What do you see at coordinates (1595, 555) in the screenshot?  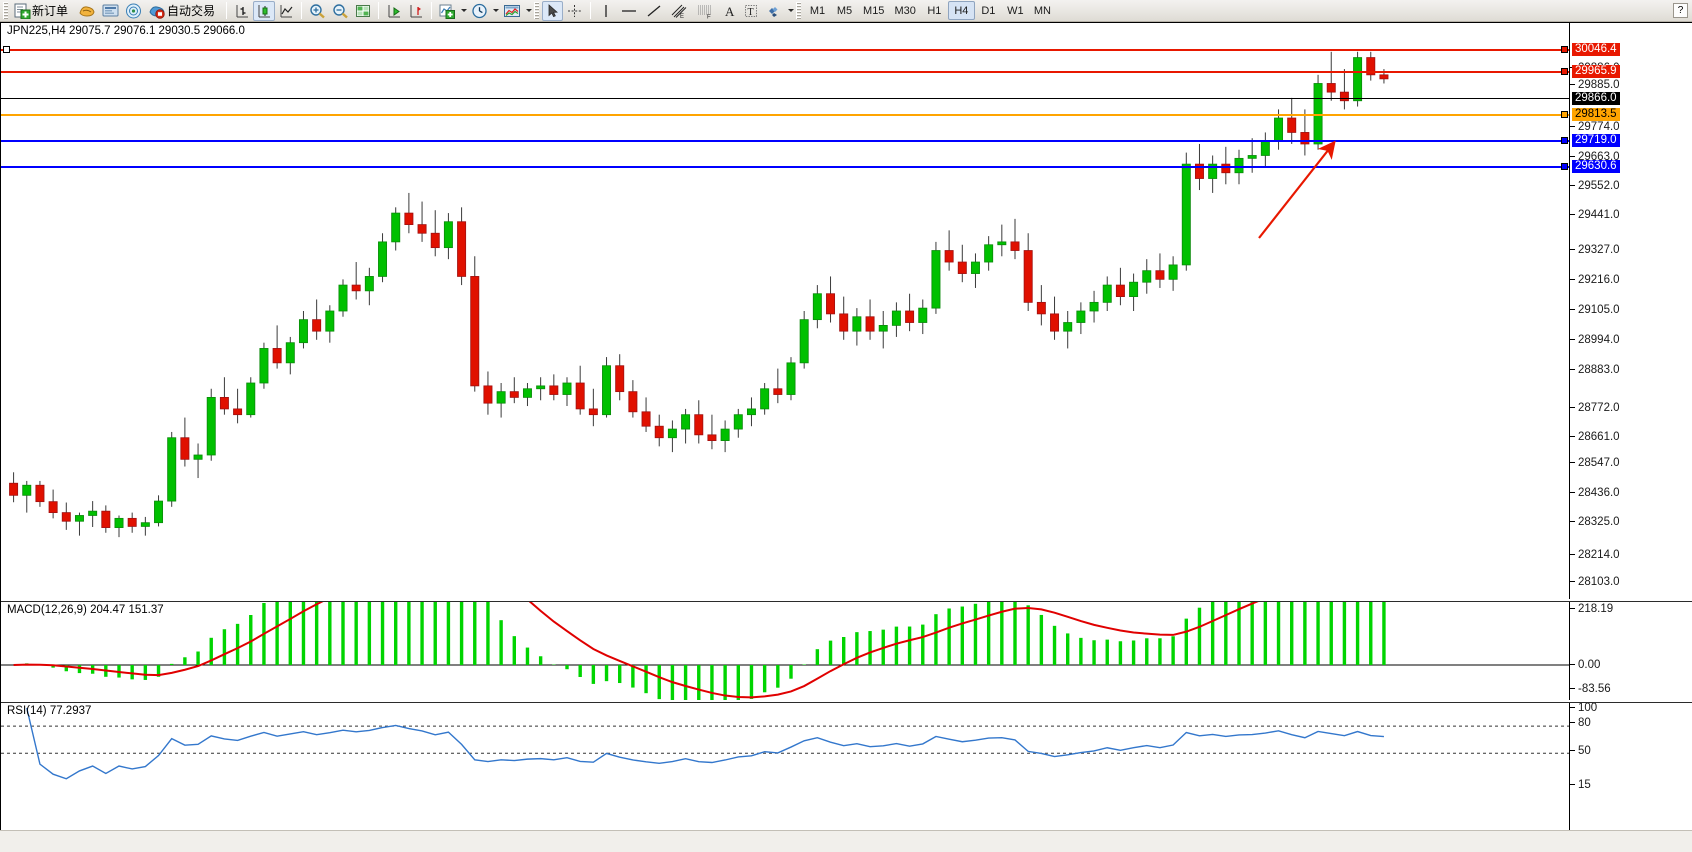 I see `price-tick: 28214.0` at bounding box center [1595, 555].